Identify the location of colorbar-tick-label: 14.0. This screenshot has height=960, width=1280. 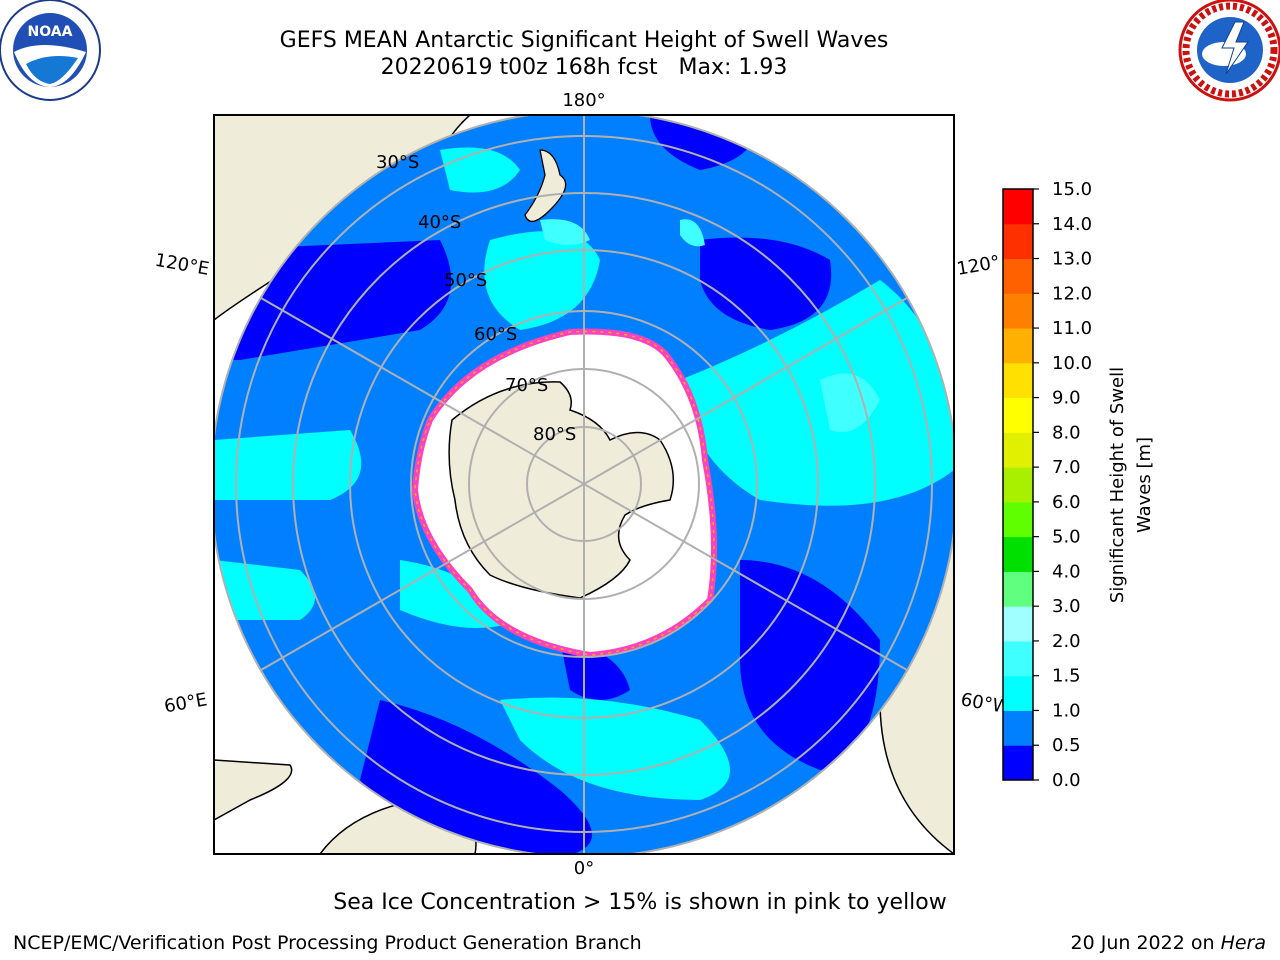
(1072, 224).